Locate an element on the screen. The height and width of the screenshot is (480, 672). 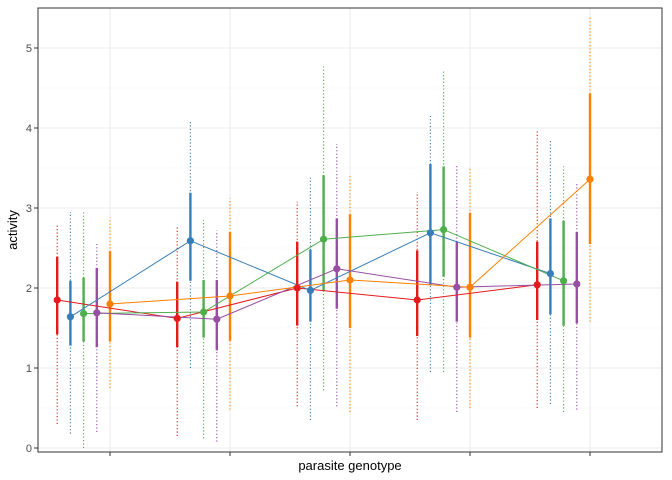
y-axis-title: activity is located at coordinates (12, 230).